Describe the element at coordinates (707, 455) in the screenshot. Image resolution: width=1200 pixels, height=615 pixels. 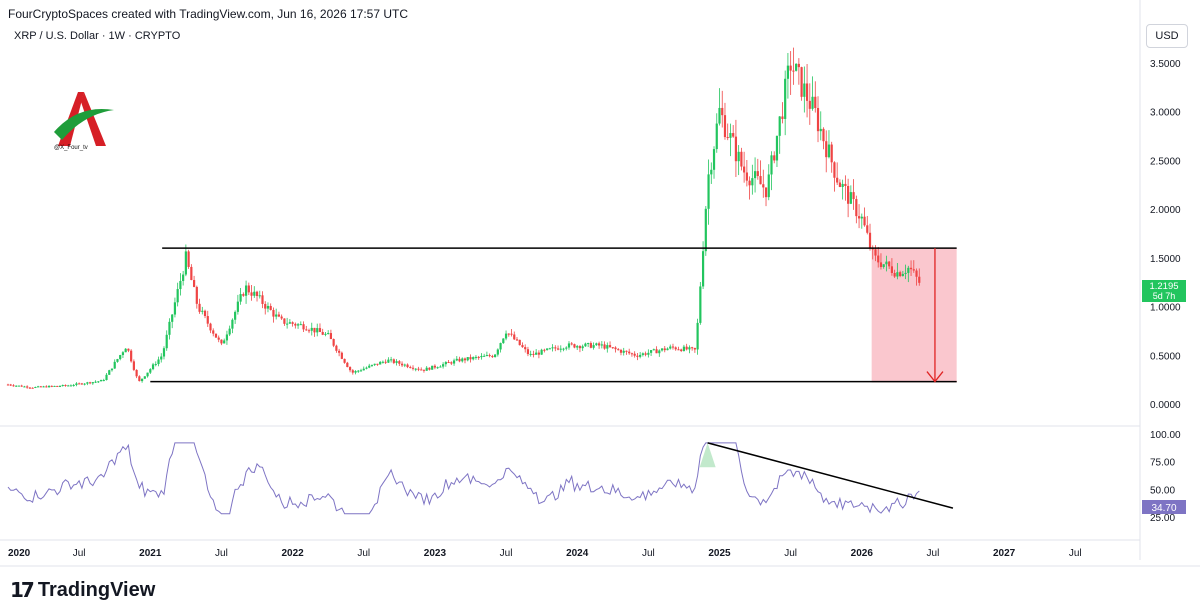
I see `rsi-overbought-fill` at that location.